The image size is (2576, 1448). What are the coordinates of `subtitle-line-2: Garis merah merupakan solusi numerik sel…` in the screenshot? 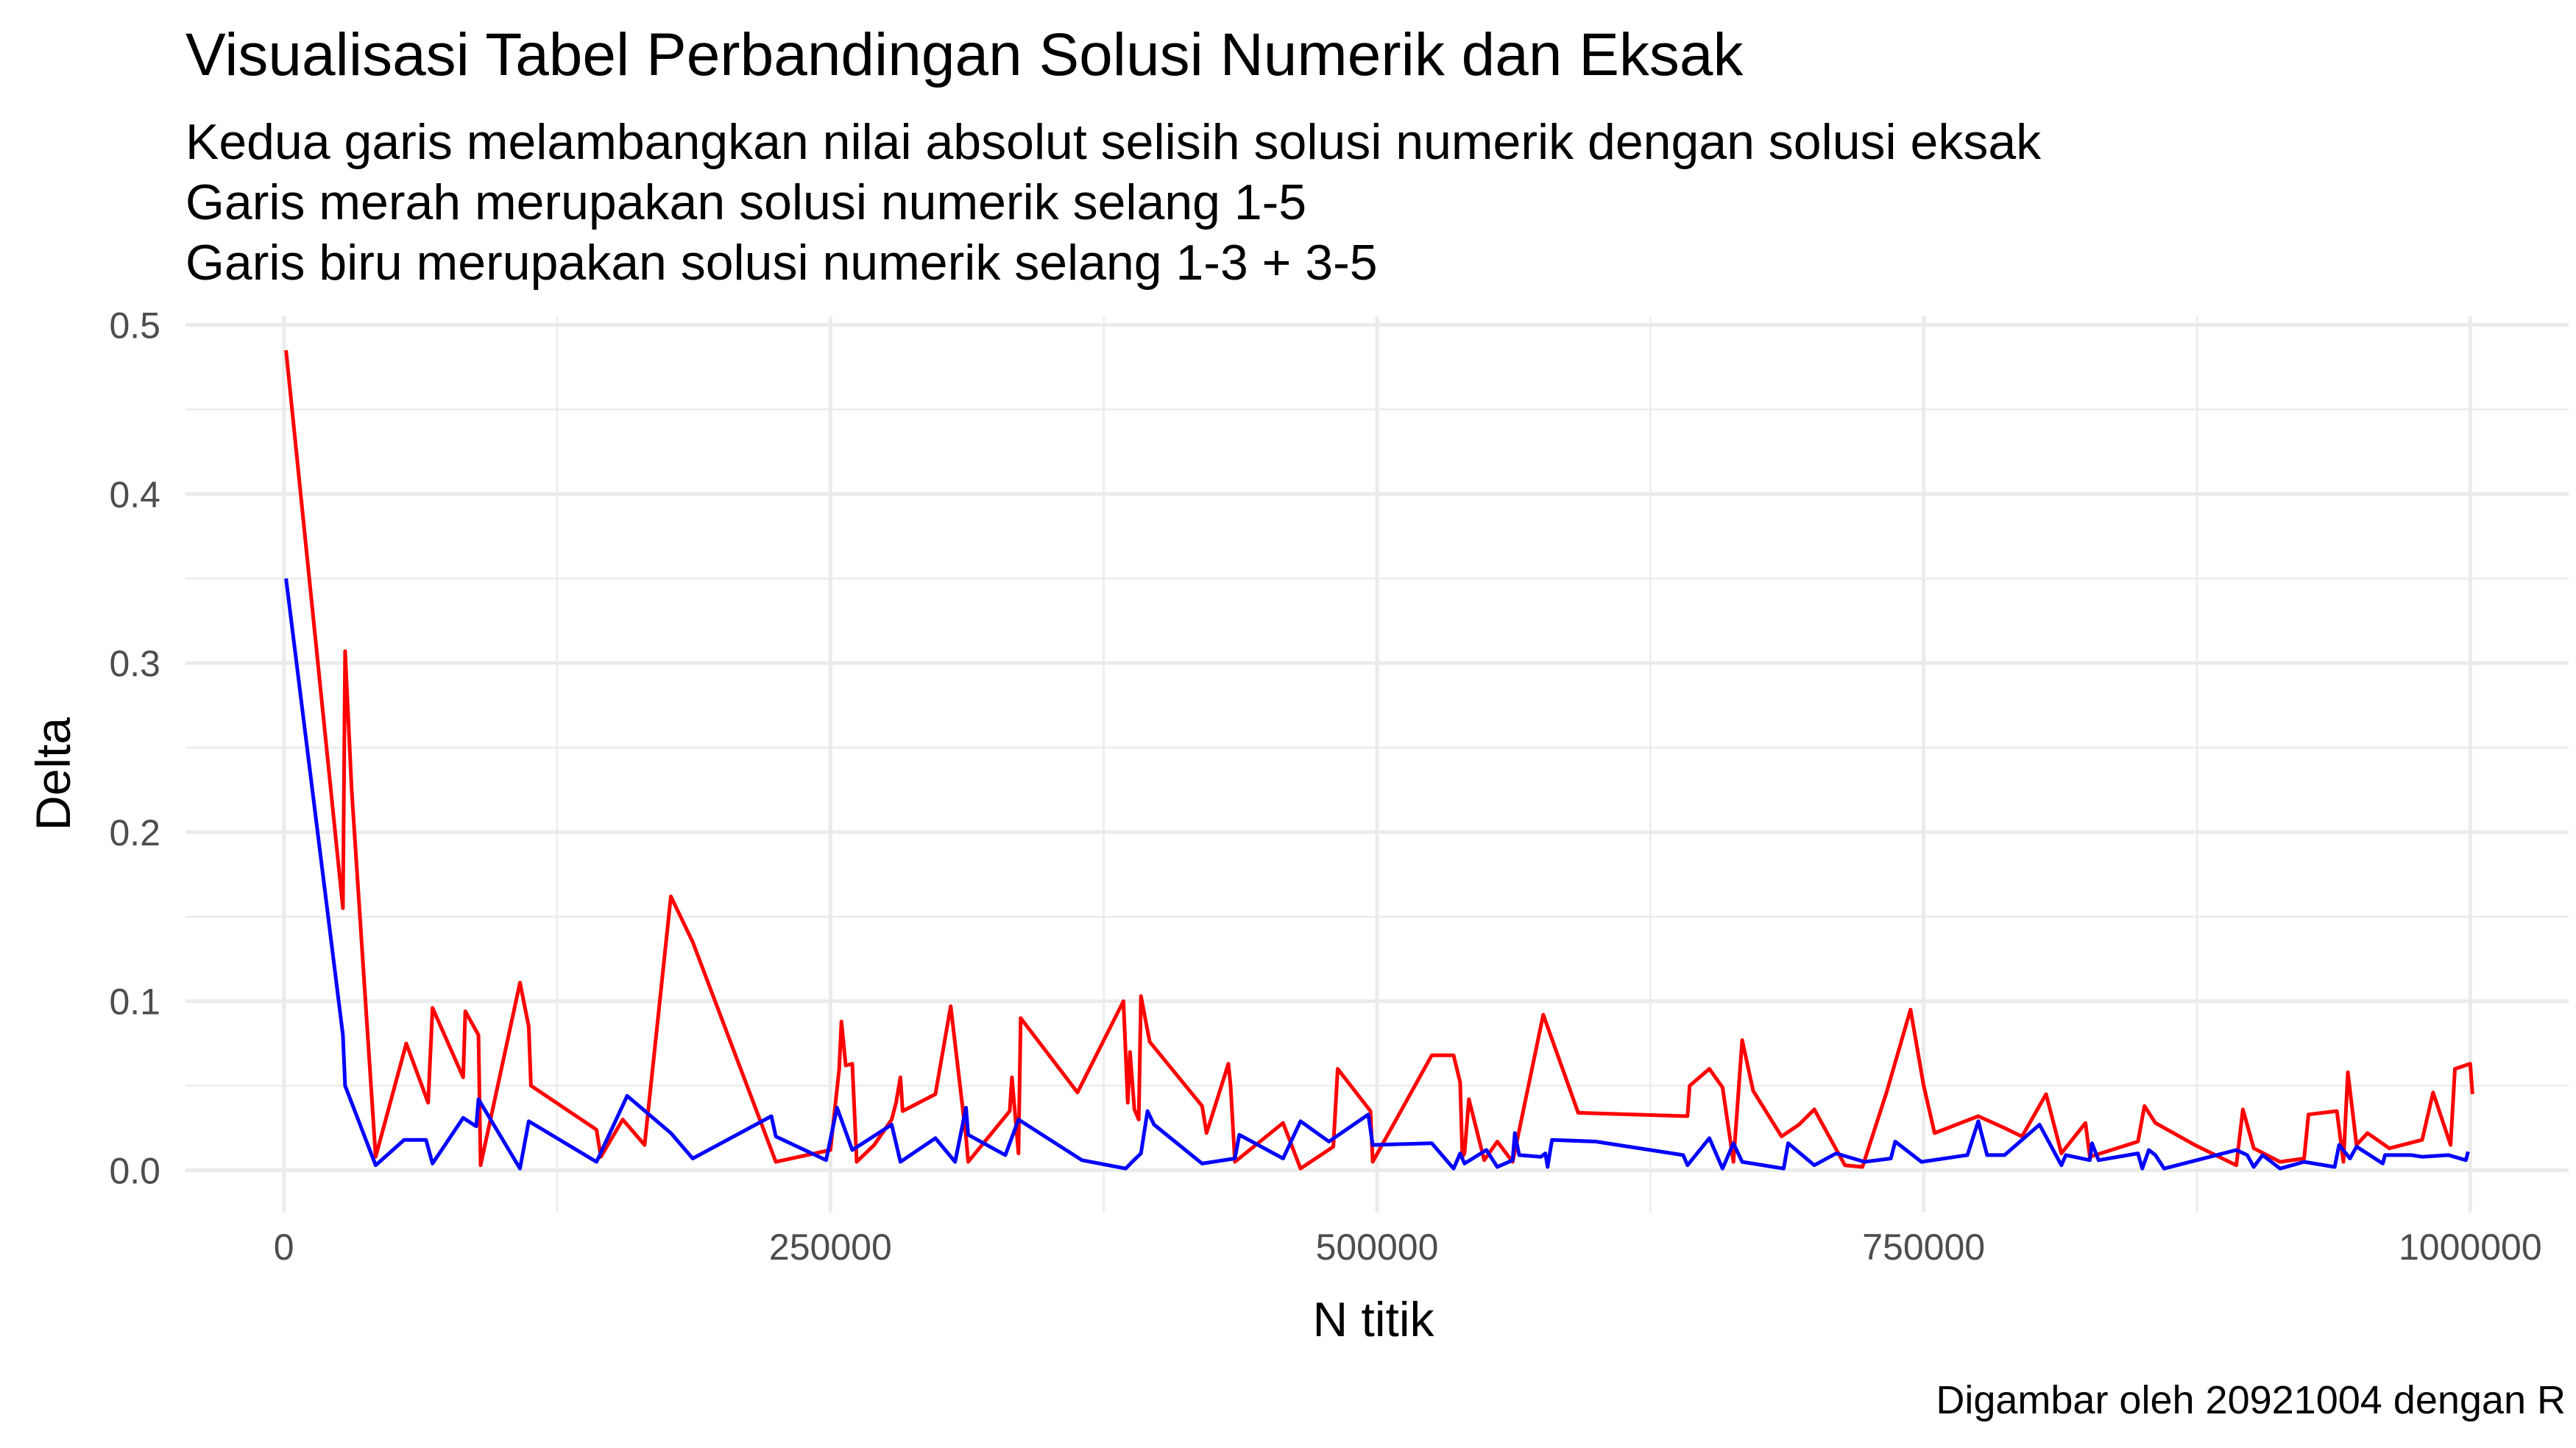 It's located at (746, 202).